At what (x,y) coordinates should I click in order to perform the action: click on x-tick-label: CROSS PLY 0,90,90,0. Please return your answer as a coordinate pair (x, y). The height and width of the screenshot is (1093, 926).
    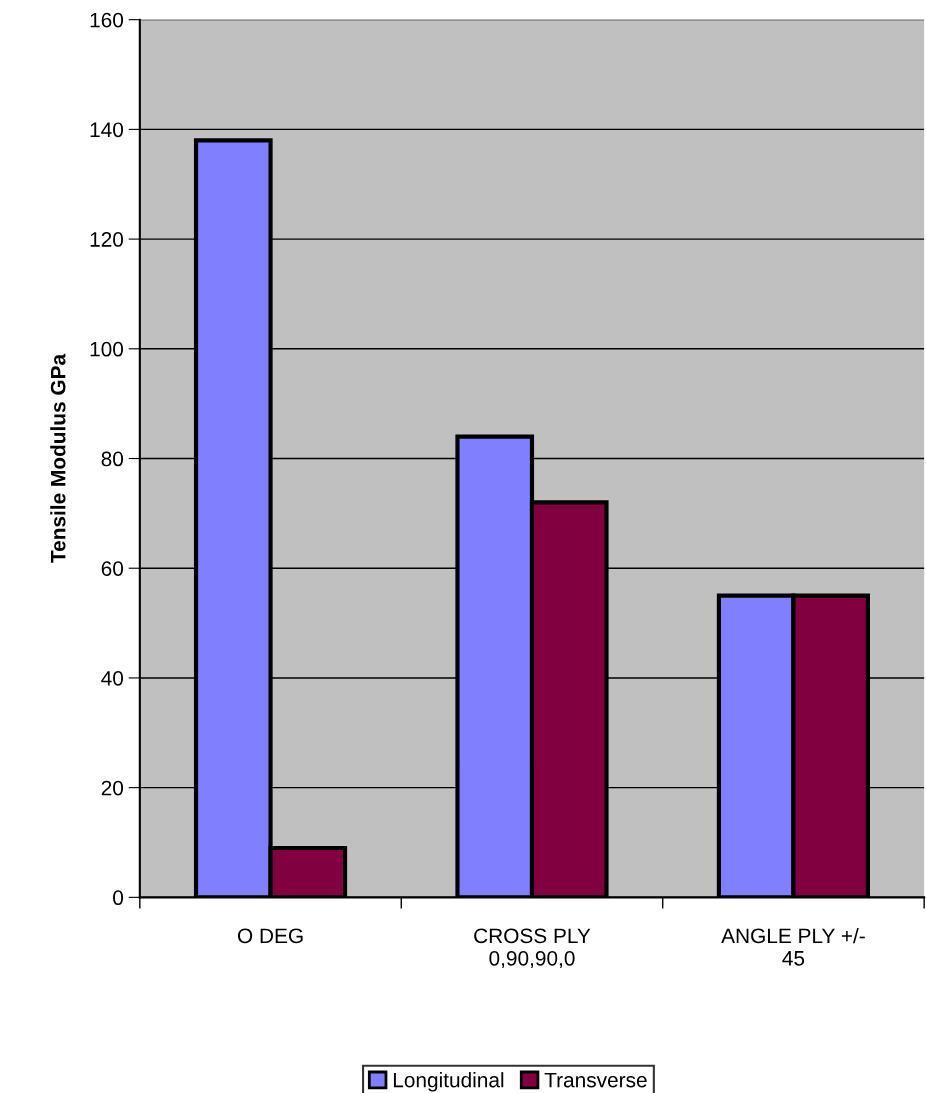
    Looking at the image, I should click on (532, 948).